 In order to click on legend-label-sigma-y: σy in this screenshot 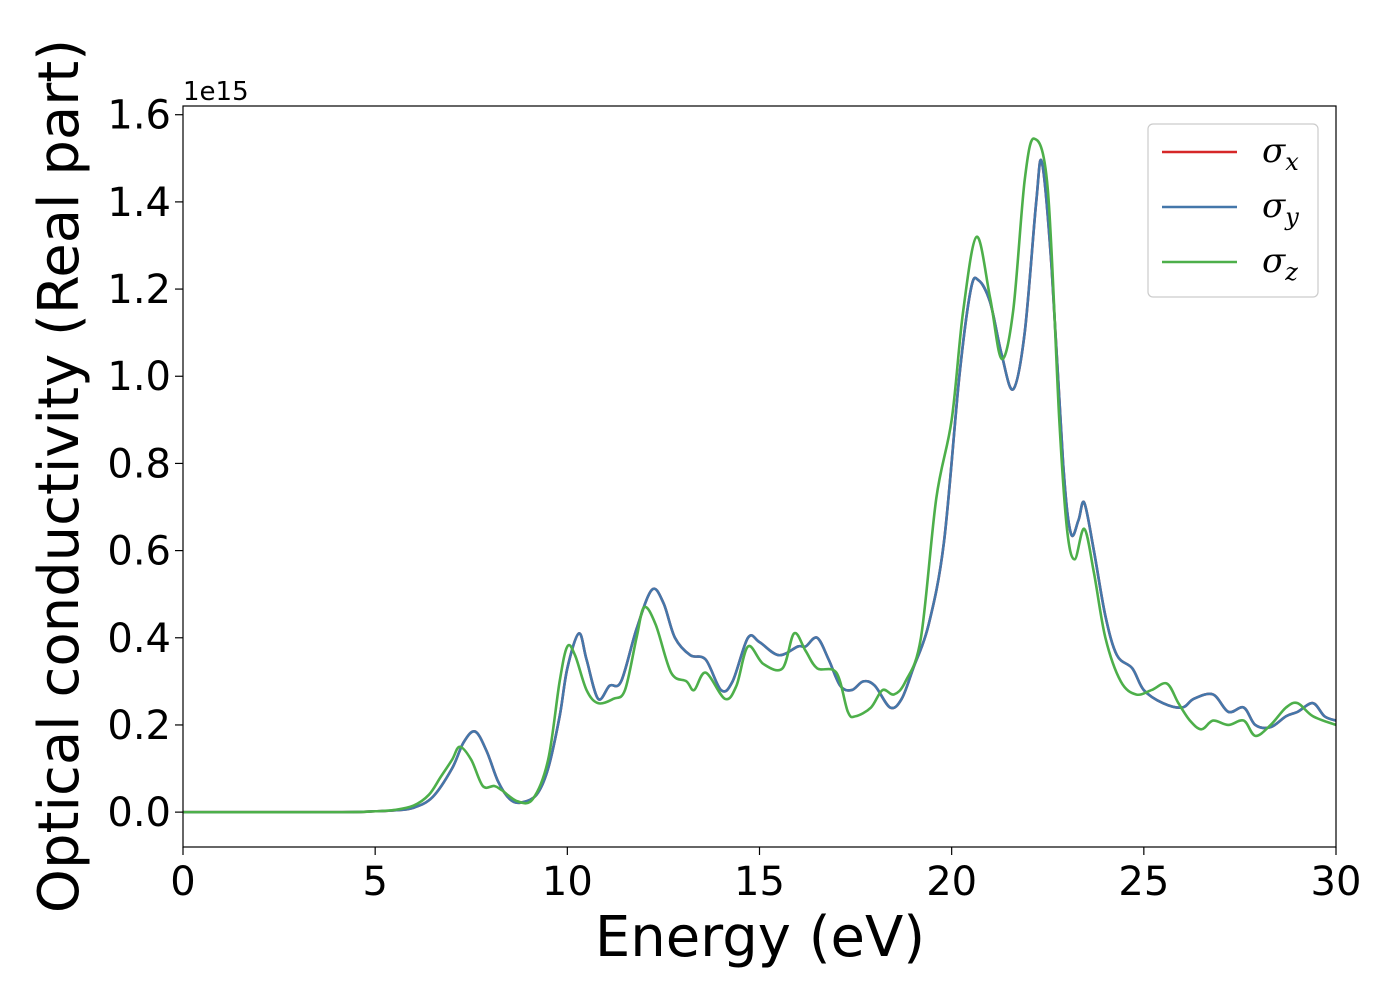, I will do `click(1280, 208)`.